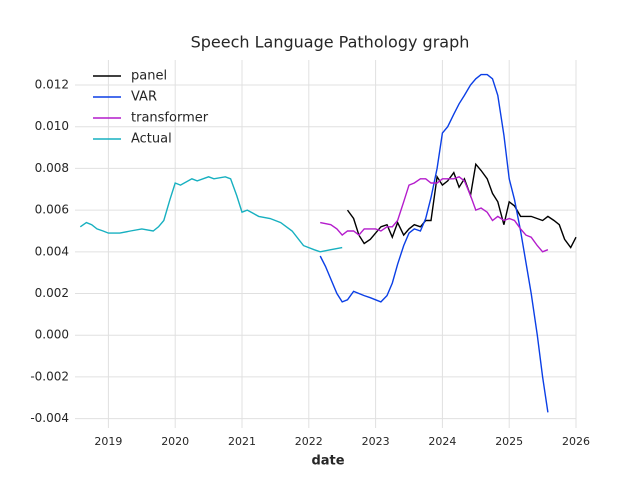 The width and height of the screenshot is (640, 480). I want to click on x-tick-label: 2022, so click(309, 441).